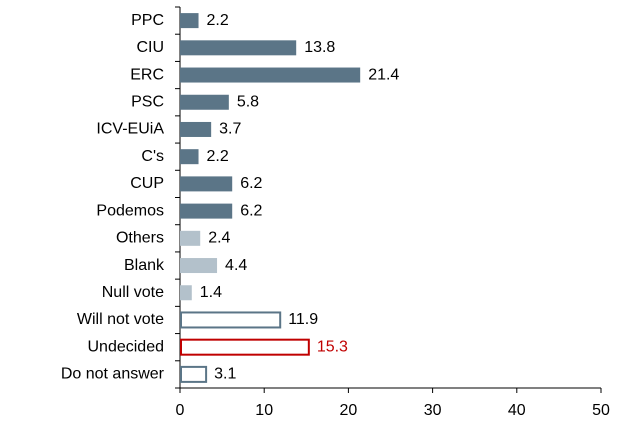 The width and height of the screenshot is (635, 428). I want to click on category-label: PSC, so click(147, 101).